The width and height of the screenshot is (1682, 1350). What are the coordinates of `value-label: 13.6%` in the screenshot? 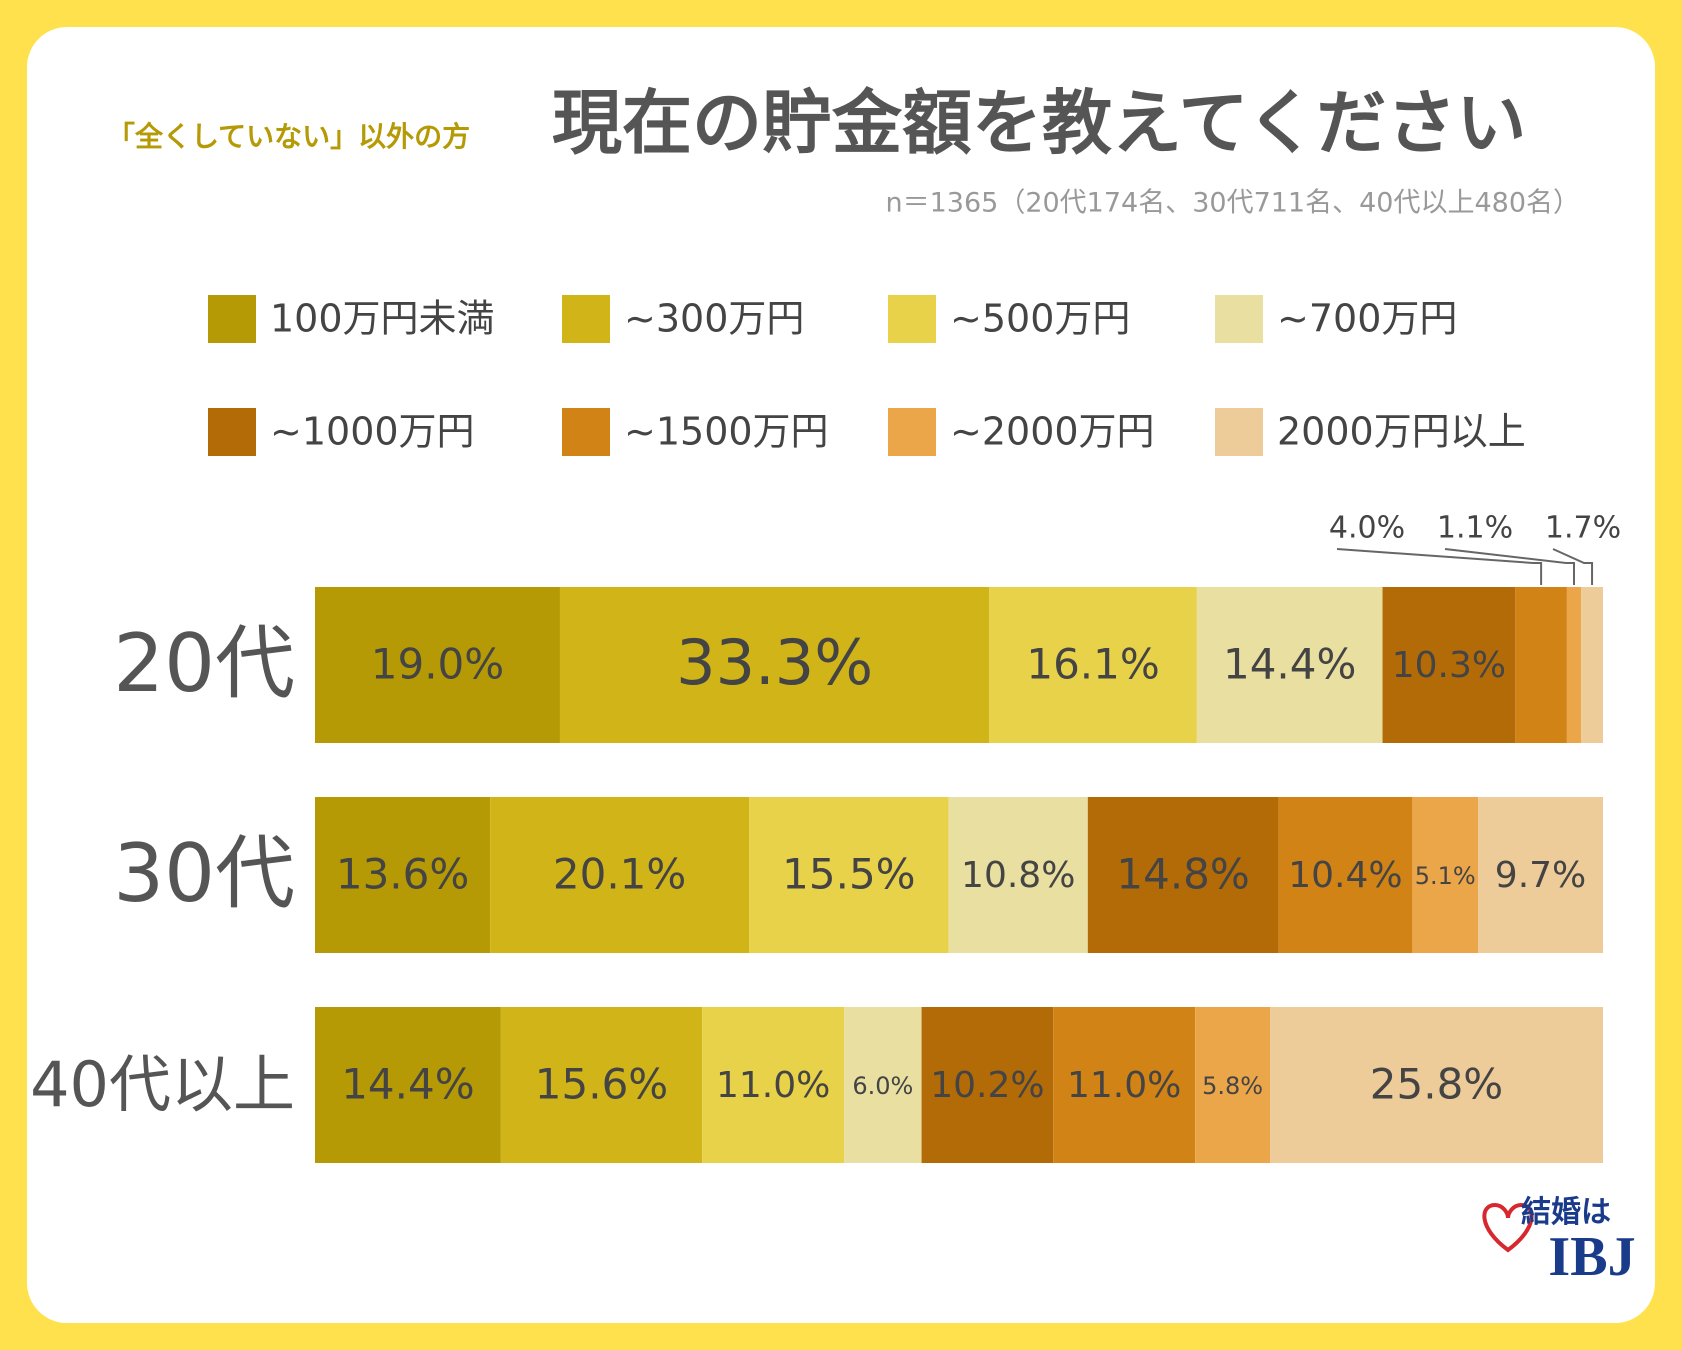 It's located at (402, 874).